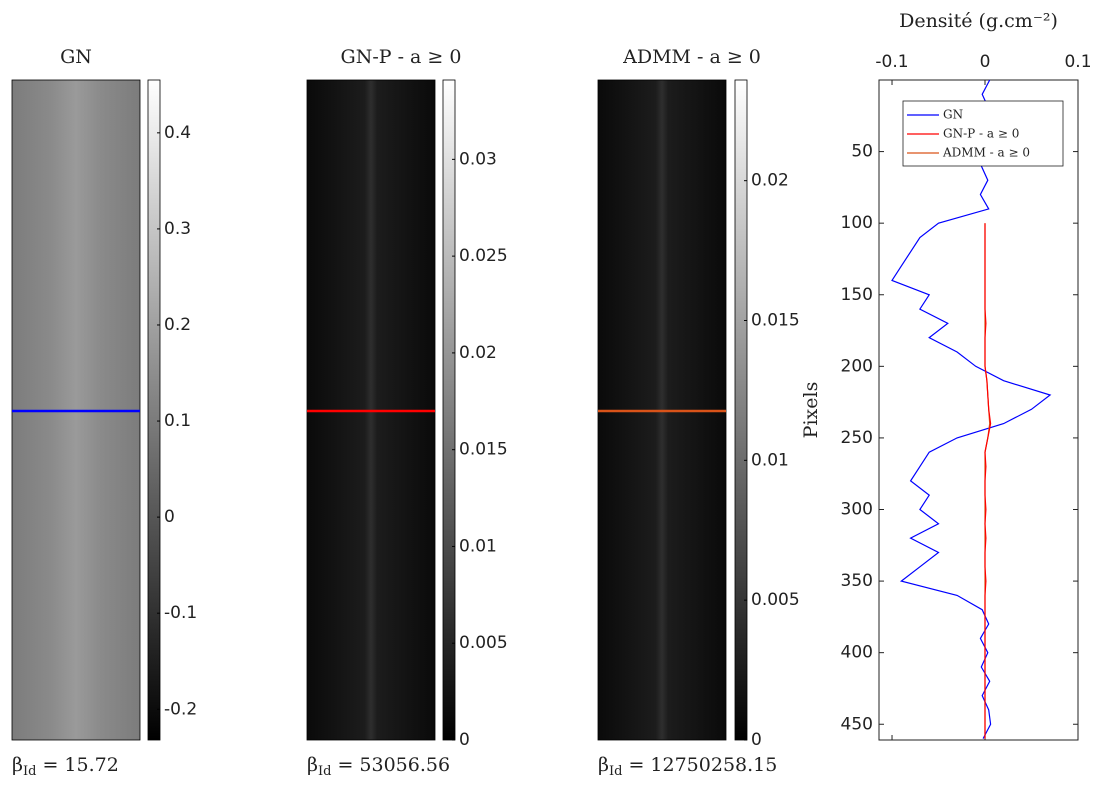 The image size is (1099, 785). Describe the element at coordinates (691, 57) in the screenshot. I see `panel-title: ADMM - a ≥ 0` at that location.